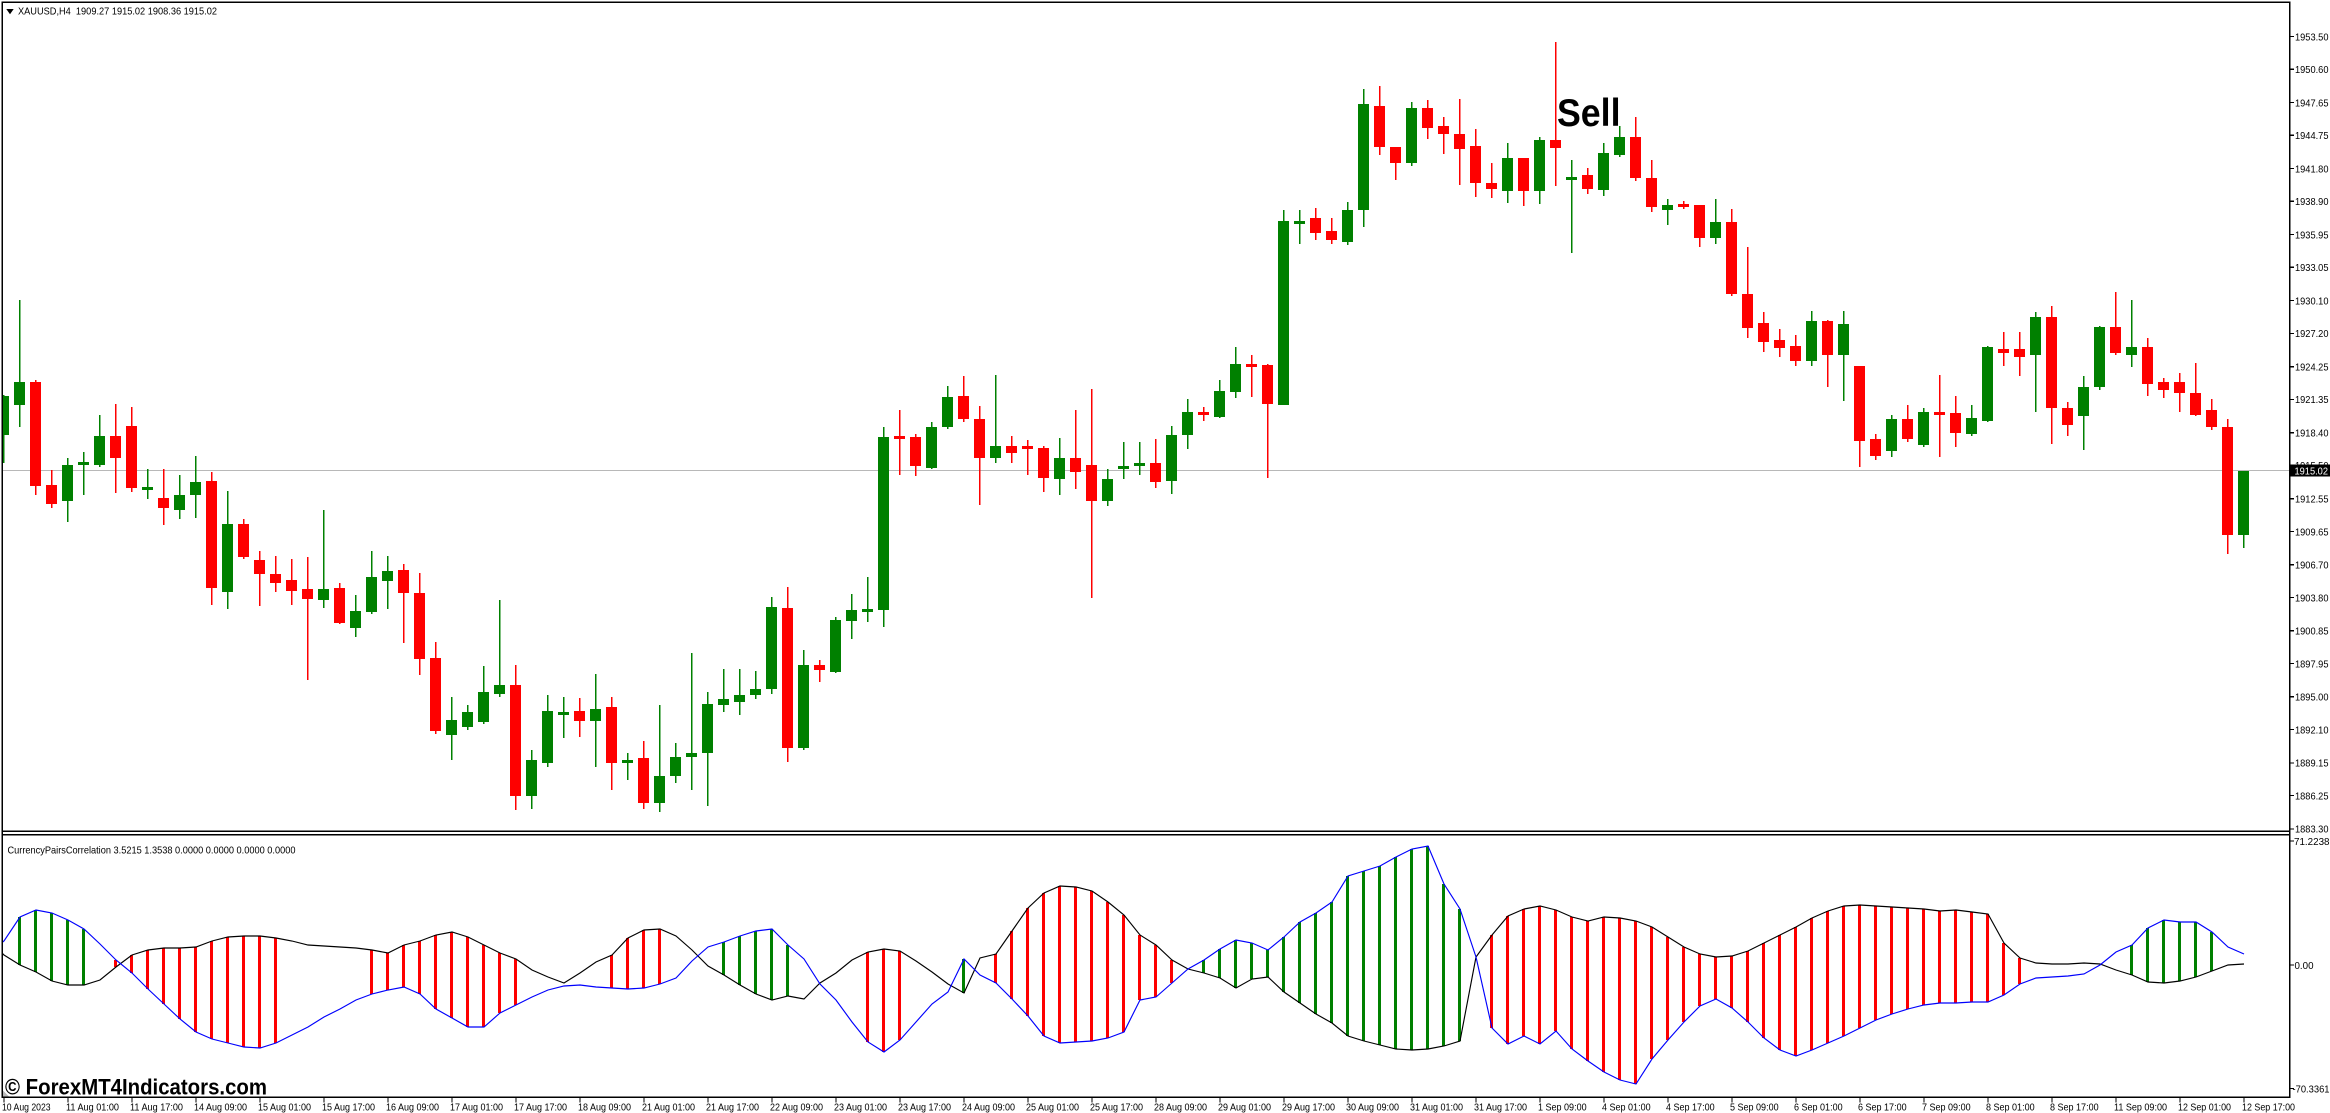 The height and width of the screenshot is (1113, 2330). What do you see at coordinates (2312, 796) in the screenshot?
I see `svg-text: 1886.25` at bounding box center [2312, 796].